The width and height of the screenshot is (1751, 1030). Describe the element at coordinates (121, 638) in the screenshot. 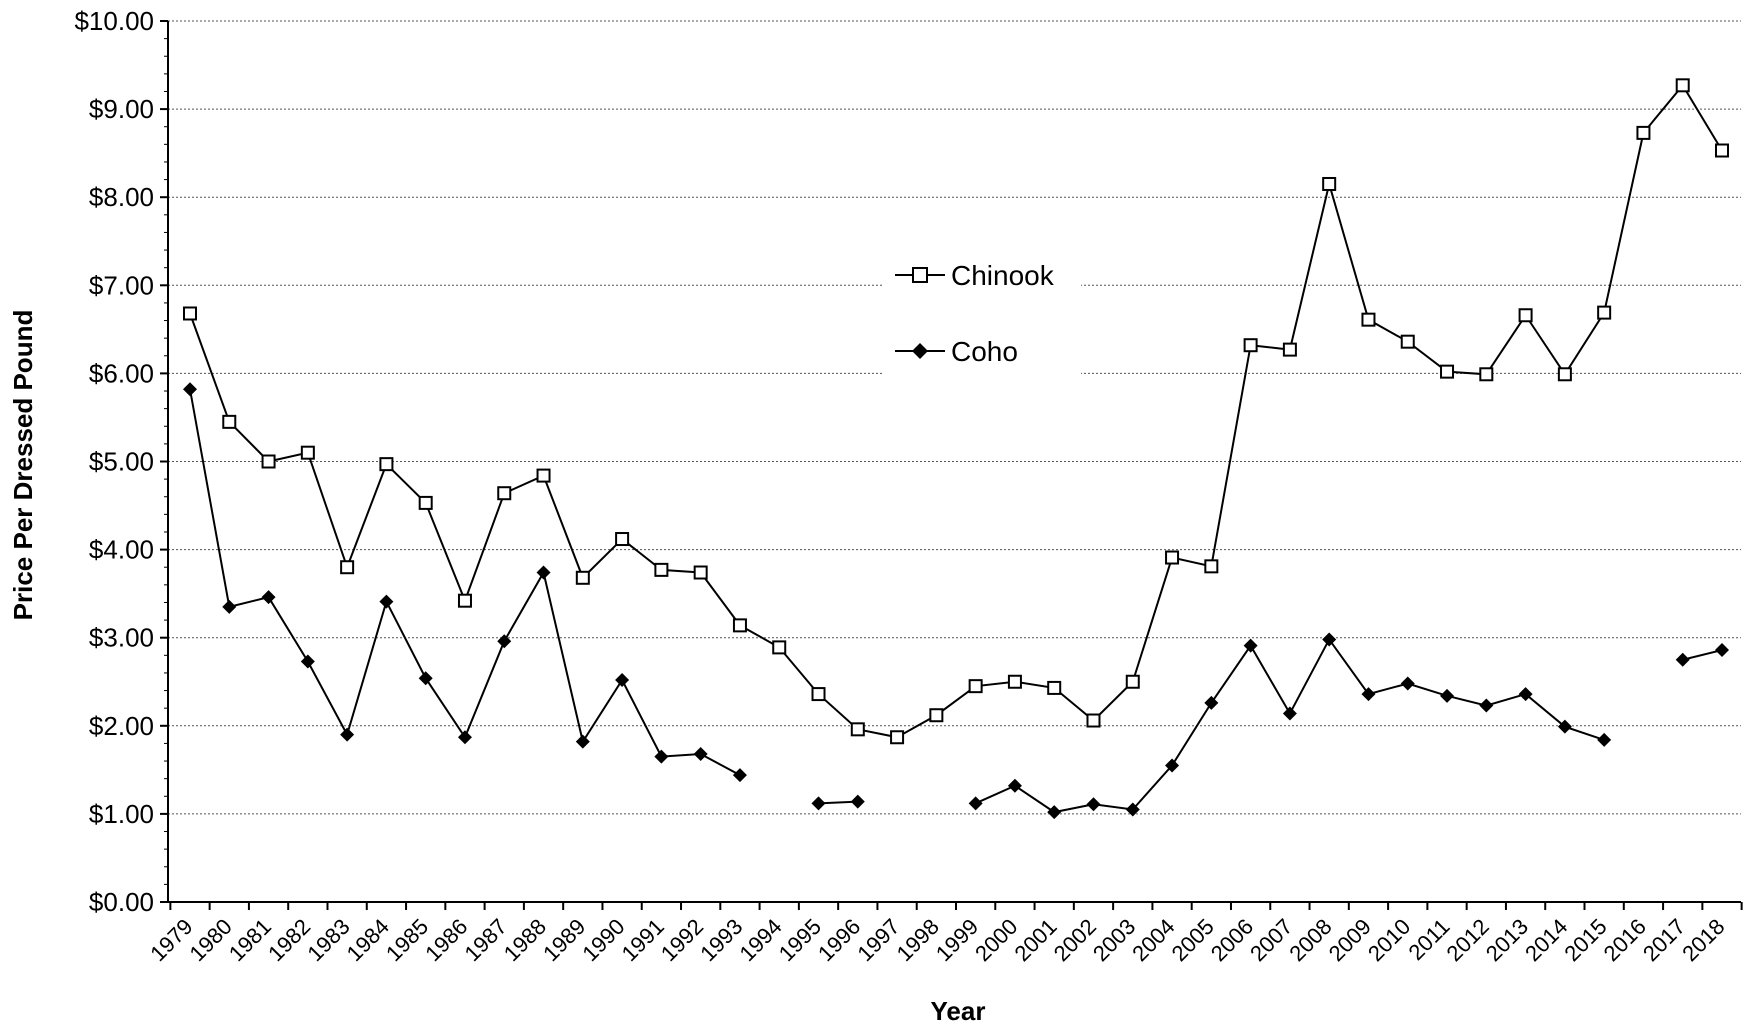

I see `y-tick-label: $3.00` at that location.